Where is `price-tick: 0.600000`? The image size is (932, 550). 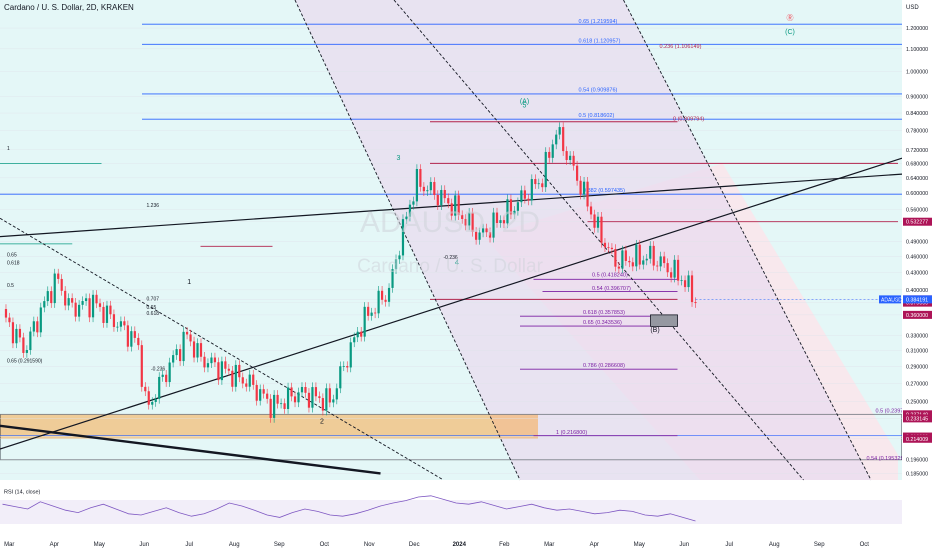
price-tick: 0.600000 is located at coordinates (917, 194).